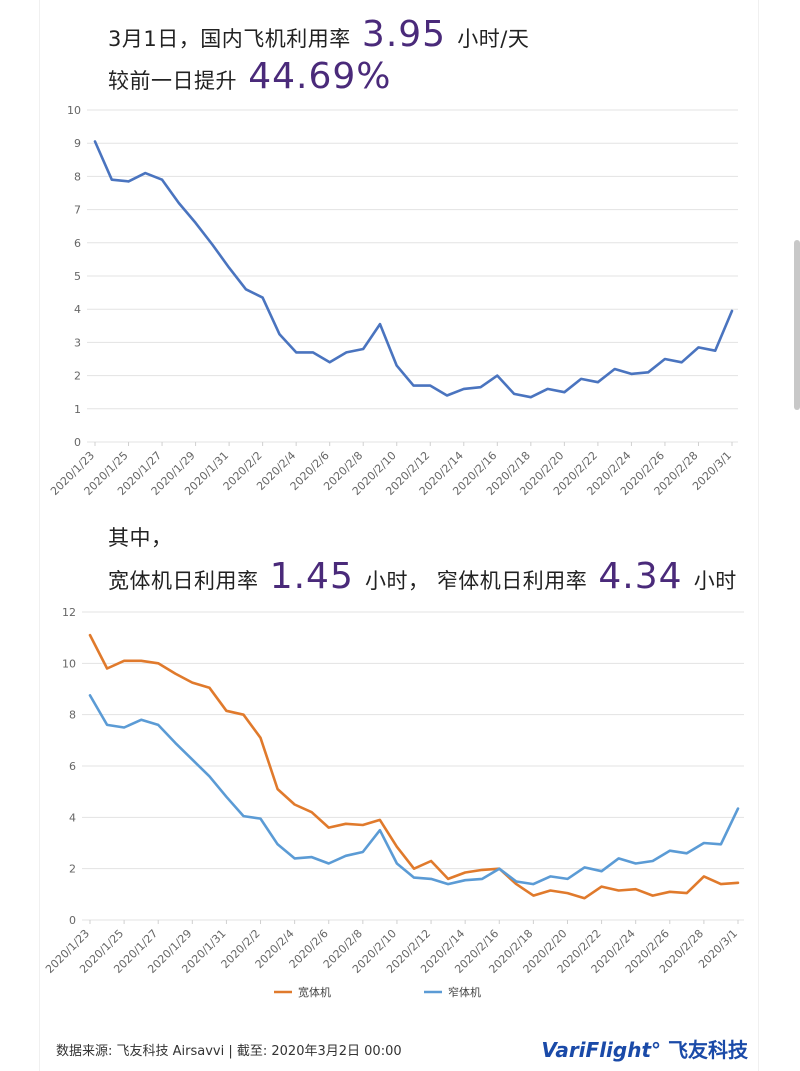 The height and width of the screenshot is (1071, 800). I want to click on legend-label: 宽体机, so click(314, 992).